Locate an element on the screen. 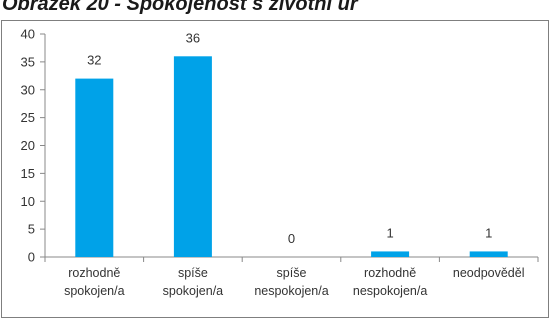  figure-caption: Obrázek 20 - Spokojenost s životní úr is located at coordinates (180, 7).